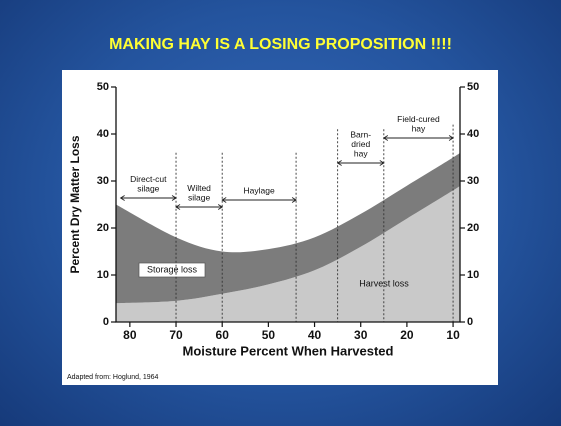 The image size is (561, 426). I want to click on x-axis-label: Moisture Percent When Harvested, so click(288, 350).